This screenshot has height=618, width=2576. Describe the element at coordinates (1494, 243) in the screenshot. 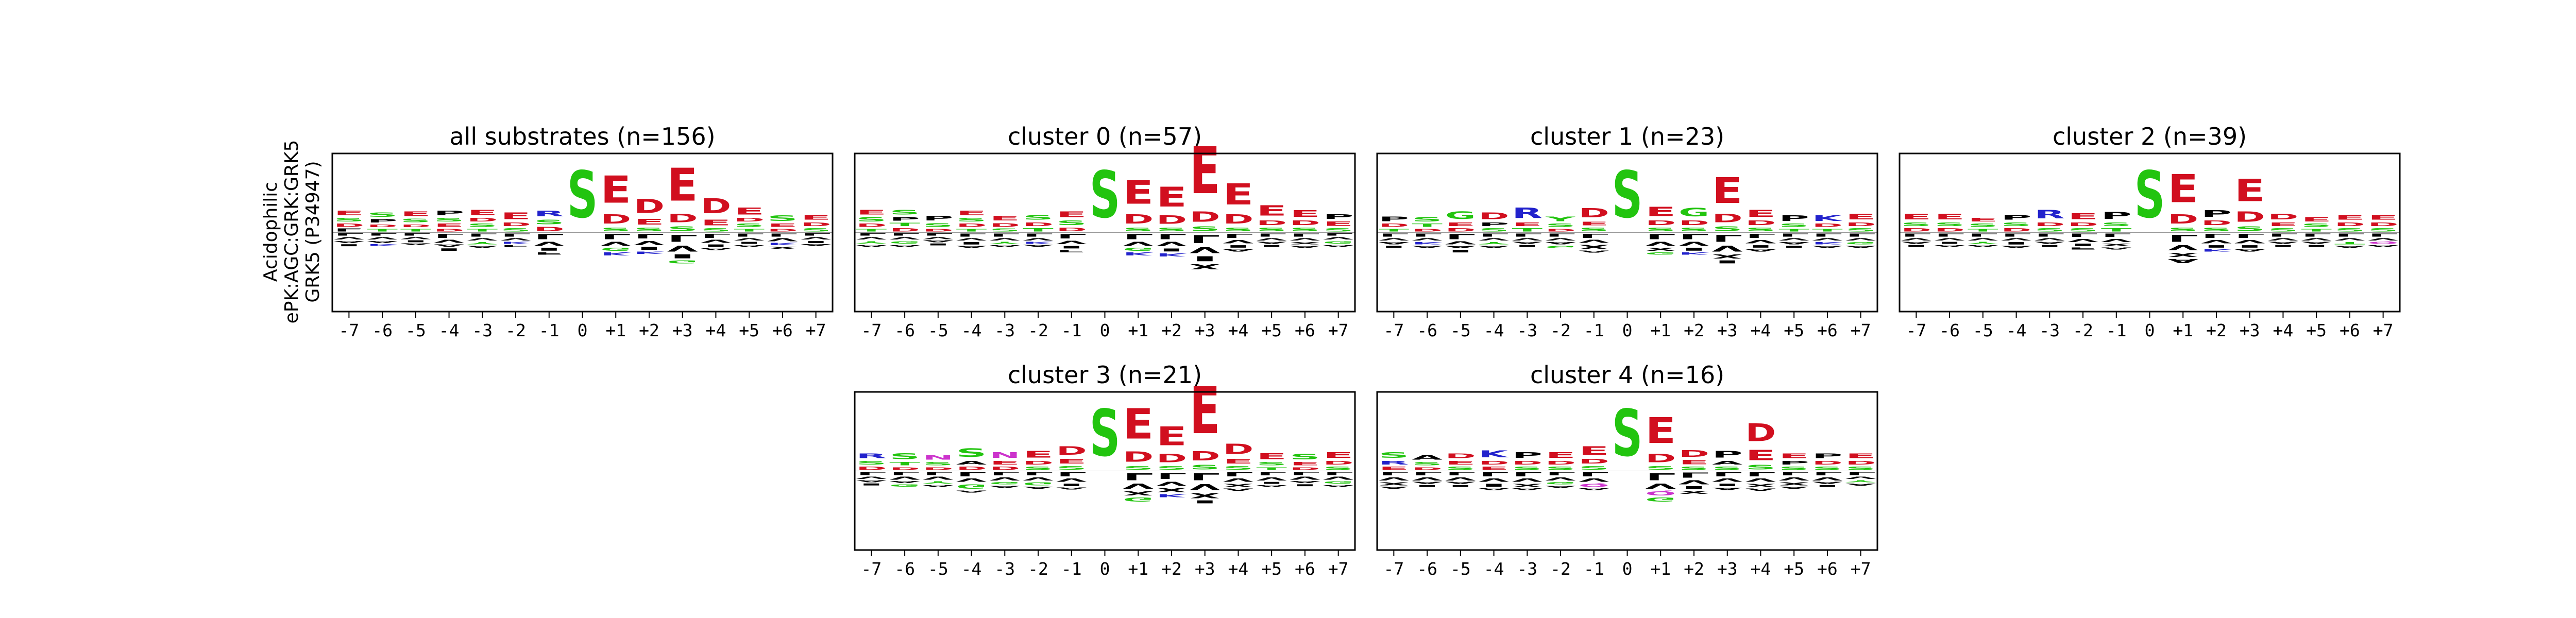

I see `logo-letter-Y-depleted: Y` at that location.